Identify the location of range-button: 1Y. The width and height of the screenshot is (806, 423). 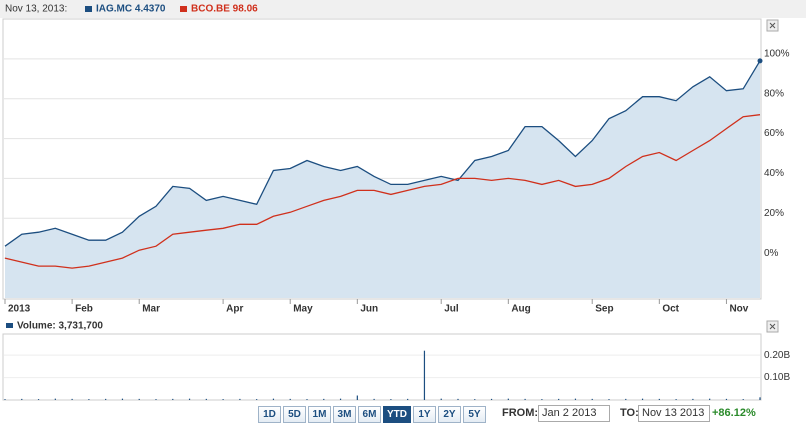
(424, 414).